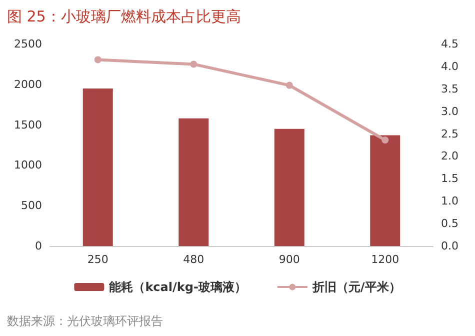 The width and height of the screenshot is (475, 336). What do you see at coordinates (449, 246) in the screenshot?
I see `y2-tick-label: 0.0` at bounding box center [449, 246].